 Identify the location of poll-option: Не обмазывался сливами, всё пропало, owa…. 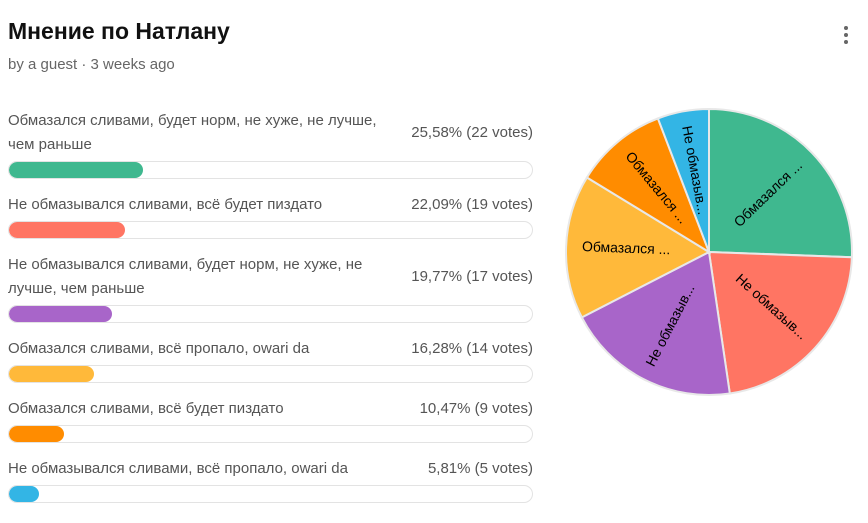
(270, 480).